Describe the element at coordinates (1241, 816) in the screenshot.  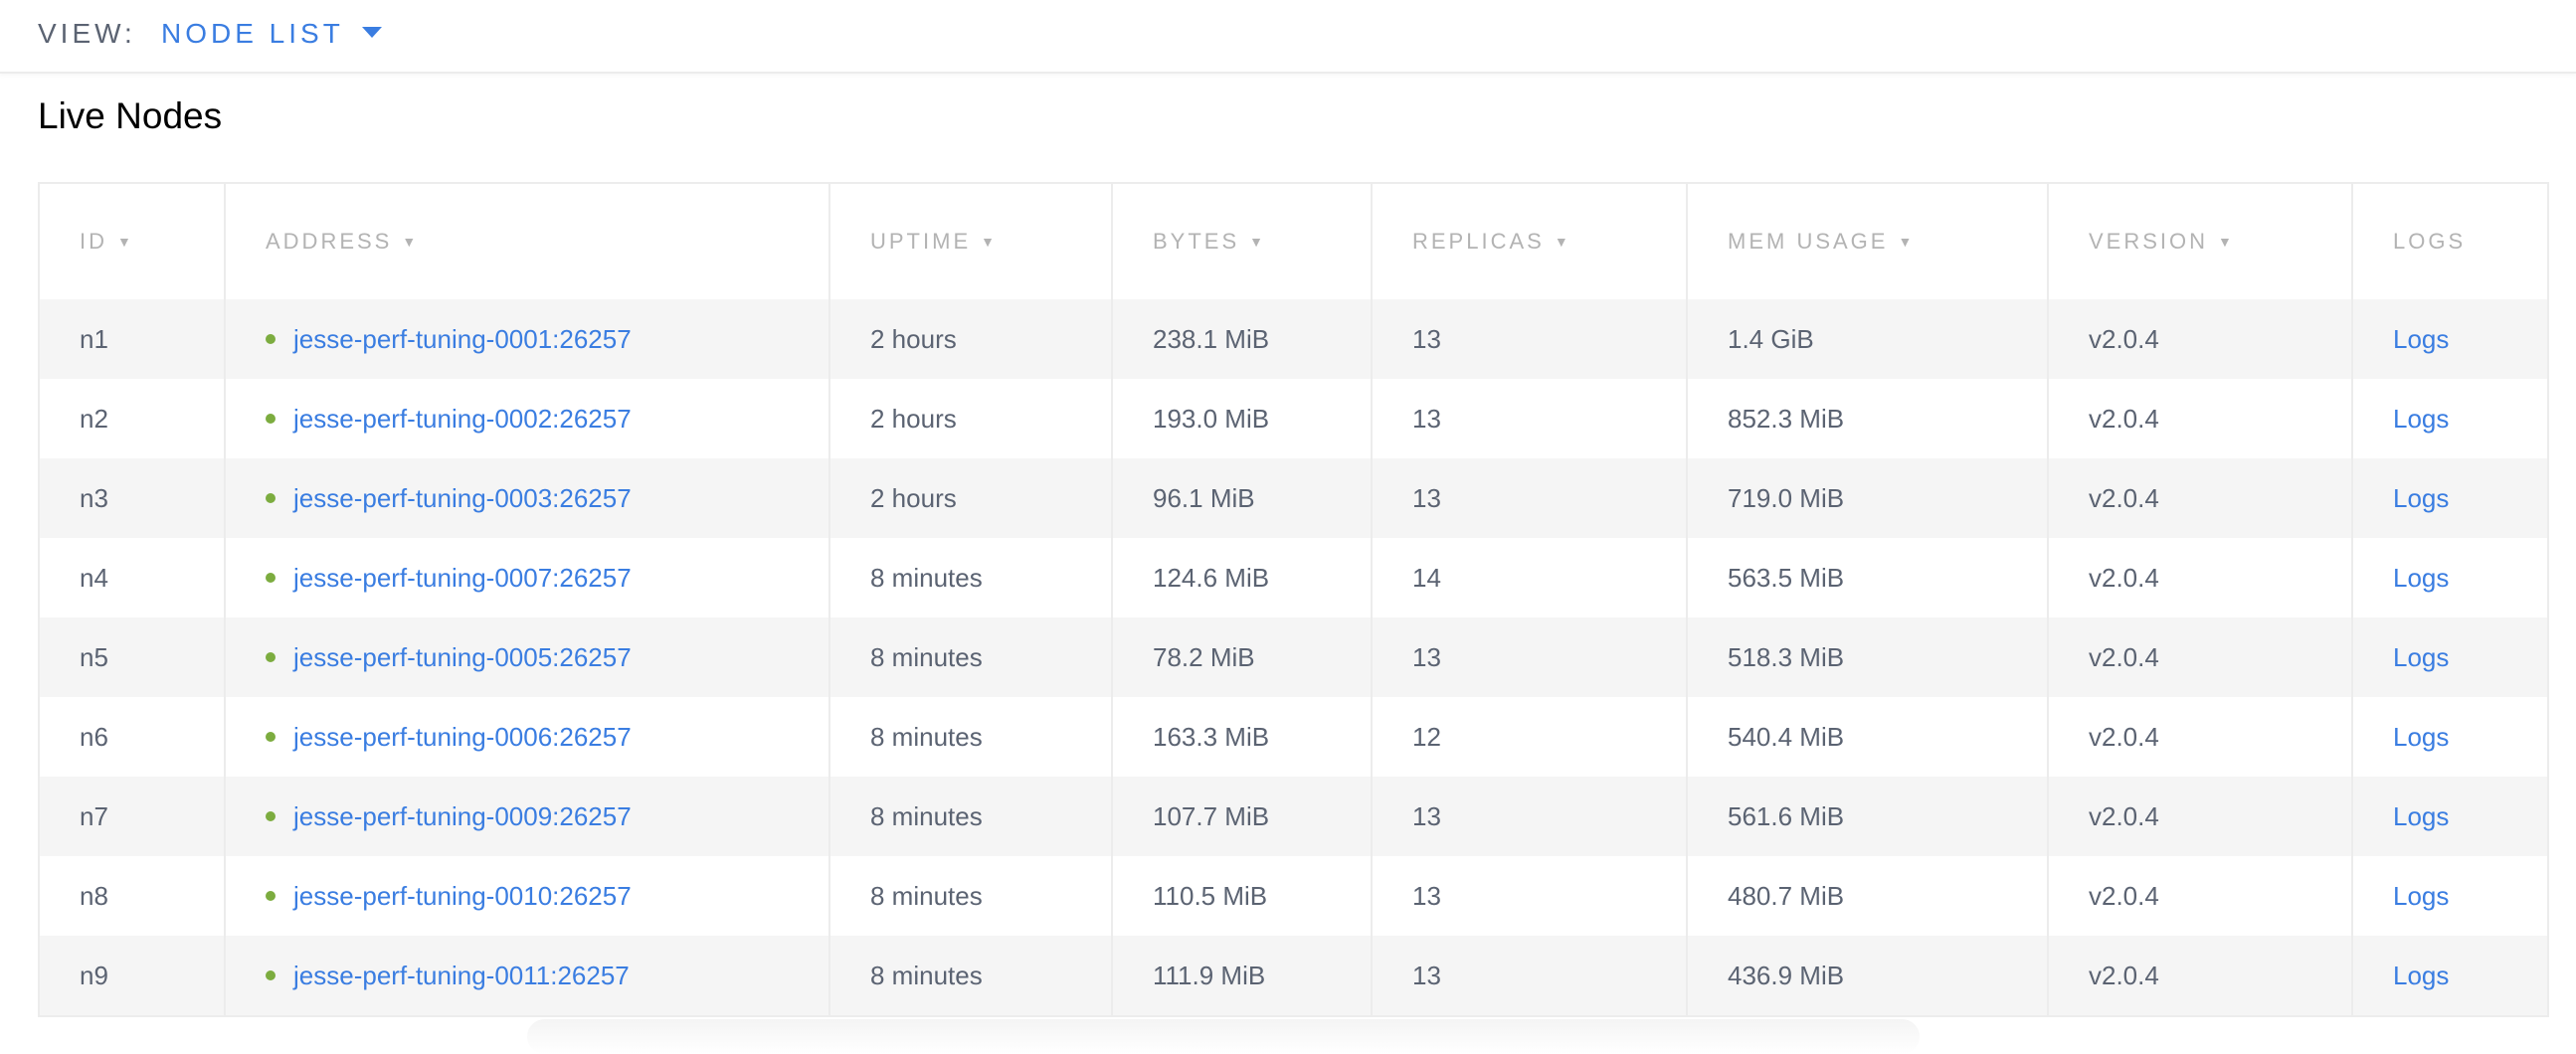
I see `cell-bytes: 107.7 MiB` at that location.